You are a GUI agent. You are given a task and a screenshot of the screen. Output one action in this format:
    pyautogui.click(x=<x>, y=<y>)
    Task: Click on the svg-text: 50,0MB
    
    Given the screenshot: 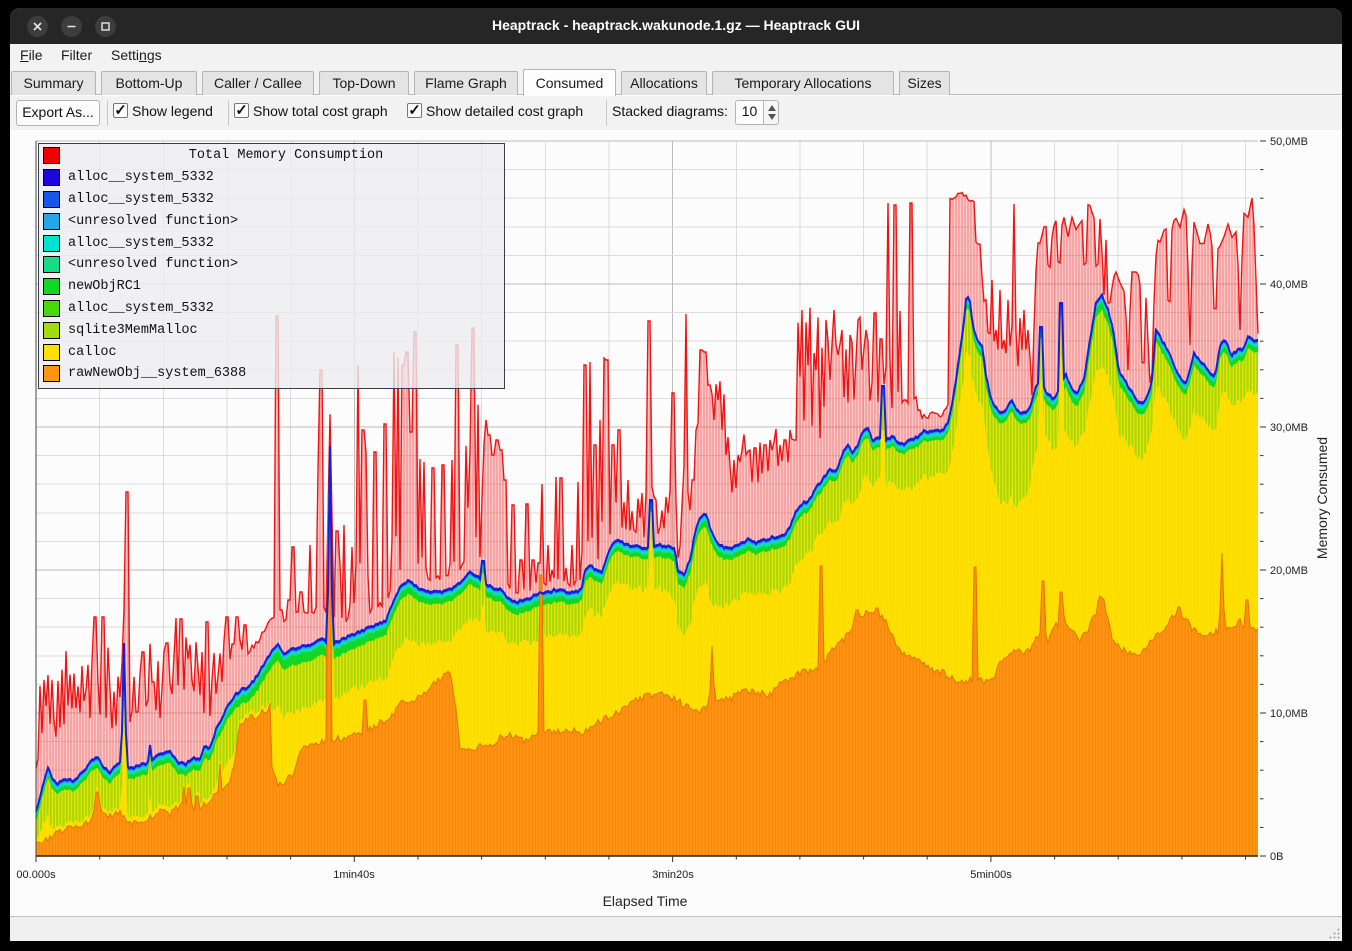 What is the action you would take?
    pyautogui.click(x=1289, y=142)
    